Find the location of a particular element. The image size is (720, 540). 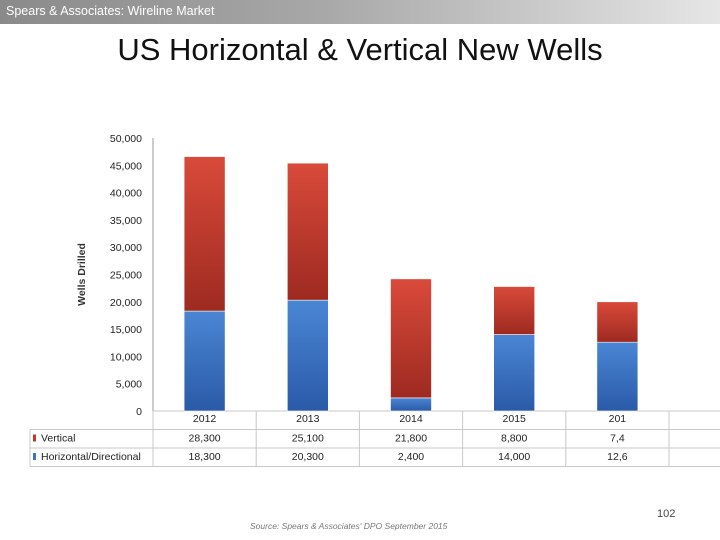

header-bar: Spears & Associates: Wireline Market is located at coordinates (360, 12).